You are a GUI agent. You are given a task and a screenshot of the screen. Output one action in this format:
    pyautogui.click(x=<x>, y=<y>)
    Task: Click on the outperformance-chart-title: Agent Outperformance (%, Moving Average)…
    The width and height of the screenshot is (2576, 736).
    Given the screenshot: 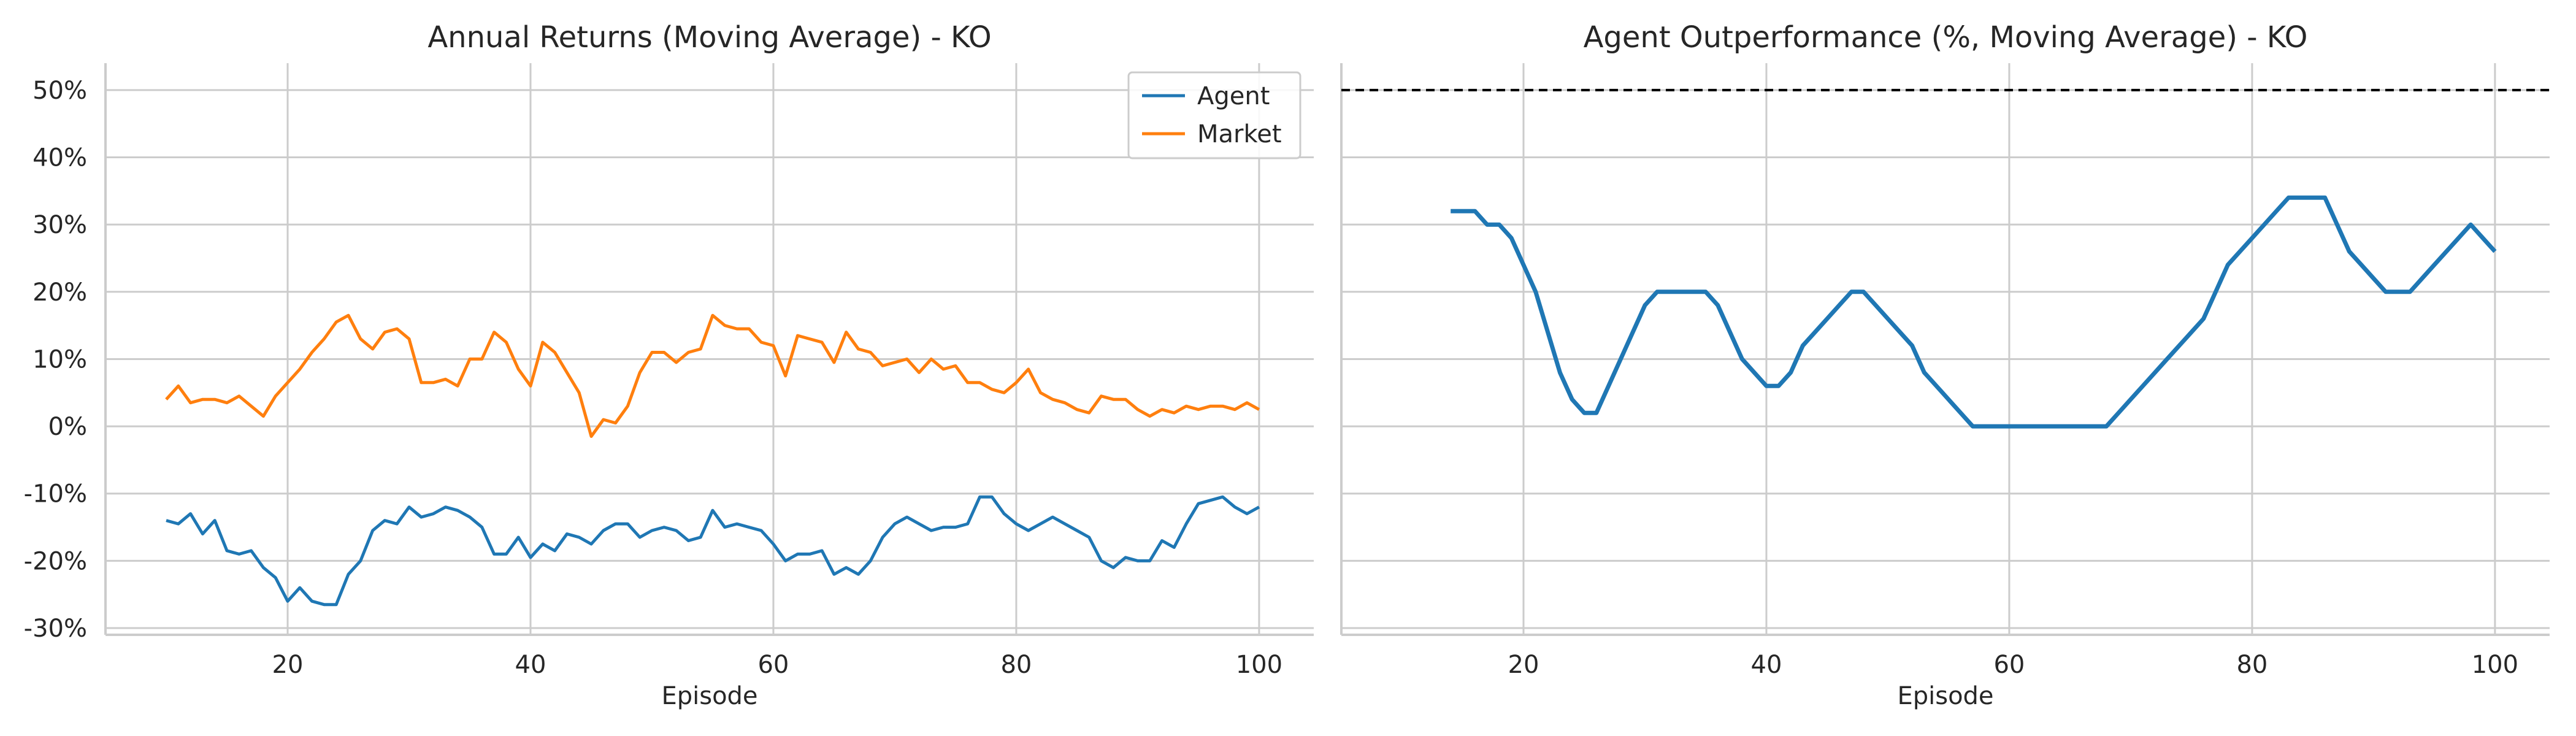 What is the action you would take?
    pyautogui.click(x=1946, y=37)
    